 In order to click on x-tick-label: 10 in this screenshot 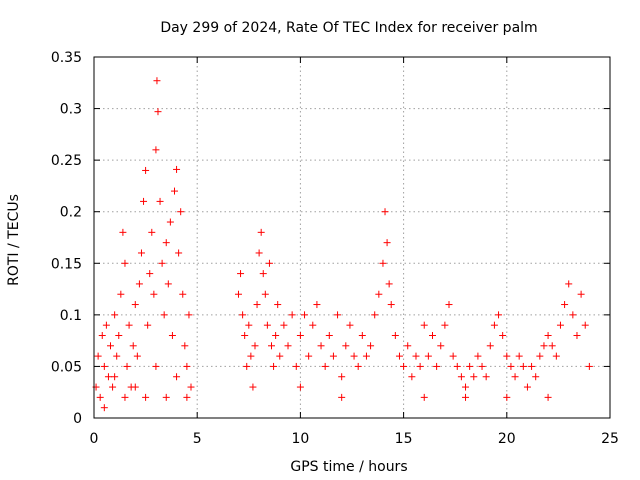, I will do `click(300, 439)`.